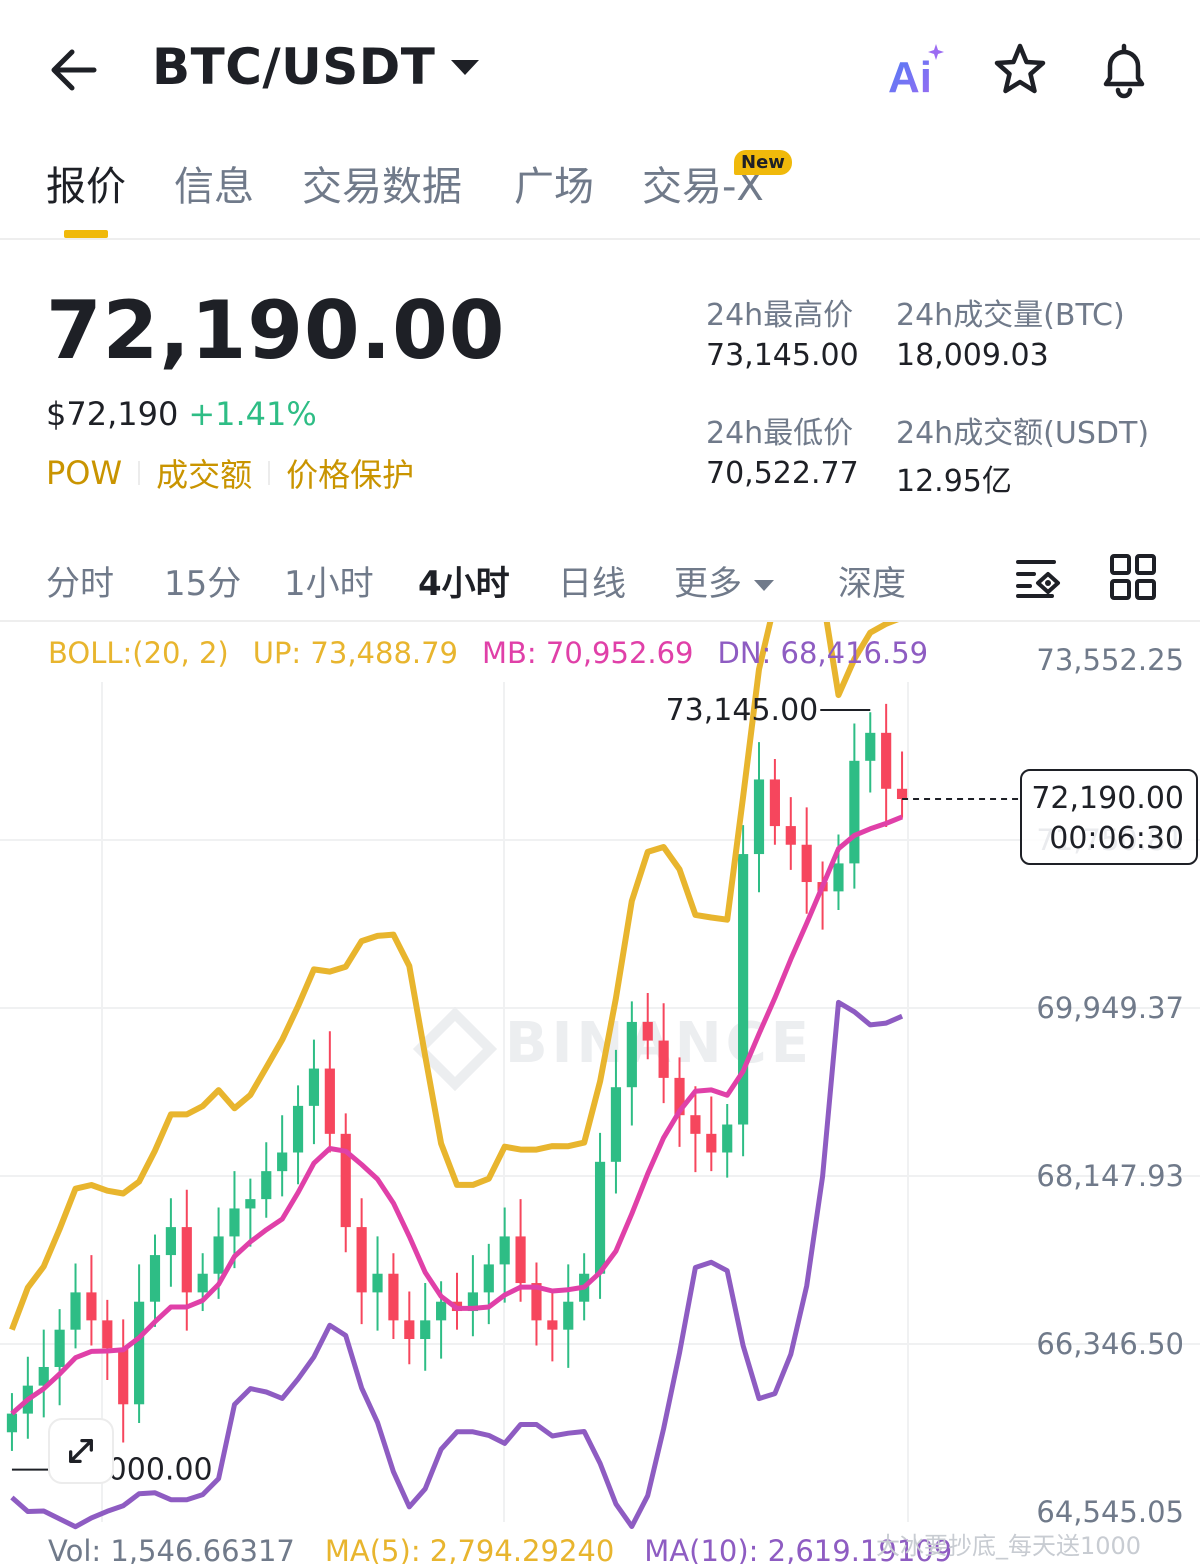 This screenshot has height=1564, width=1200. What do you see at coordinates (1116, 839) in the screenshot?
I see `candle-countdown: 00:06:30` at bounding box center [1116, 839].